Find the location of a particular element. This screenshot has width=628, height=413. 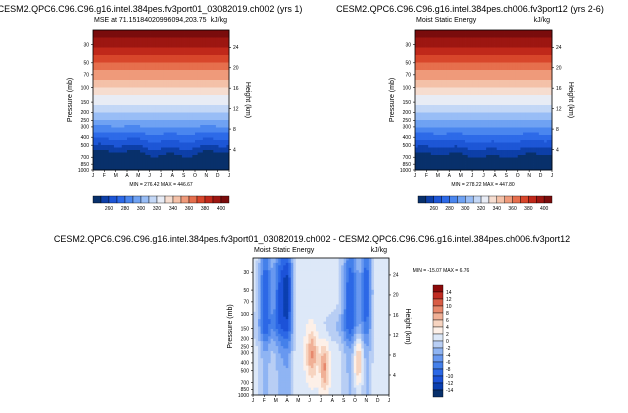

y-axis-label: Pressure (mb) is located at coordinates (70, 100).